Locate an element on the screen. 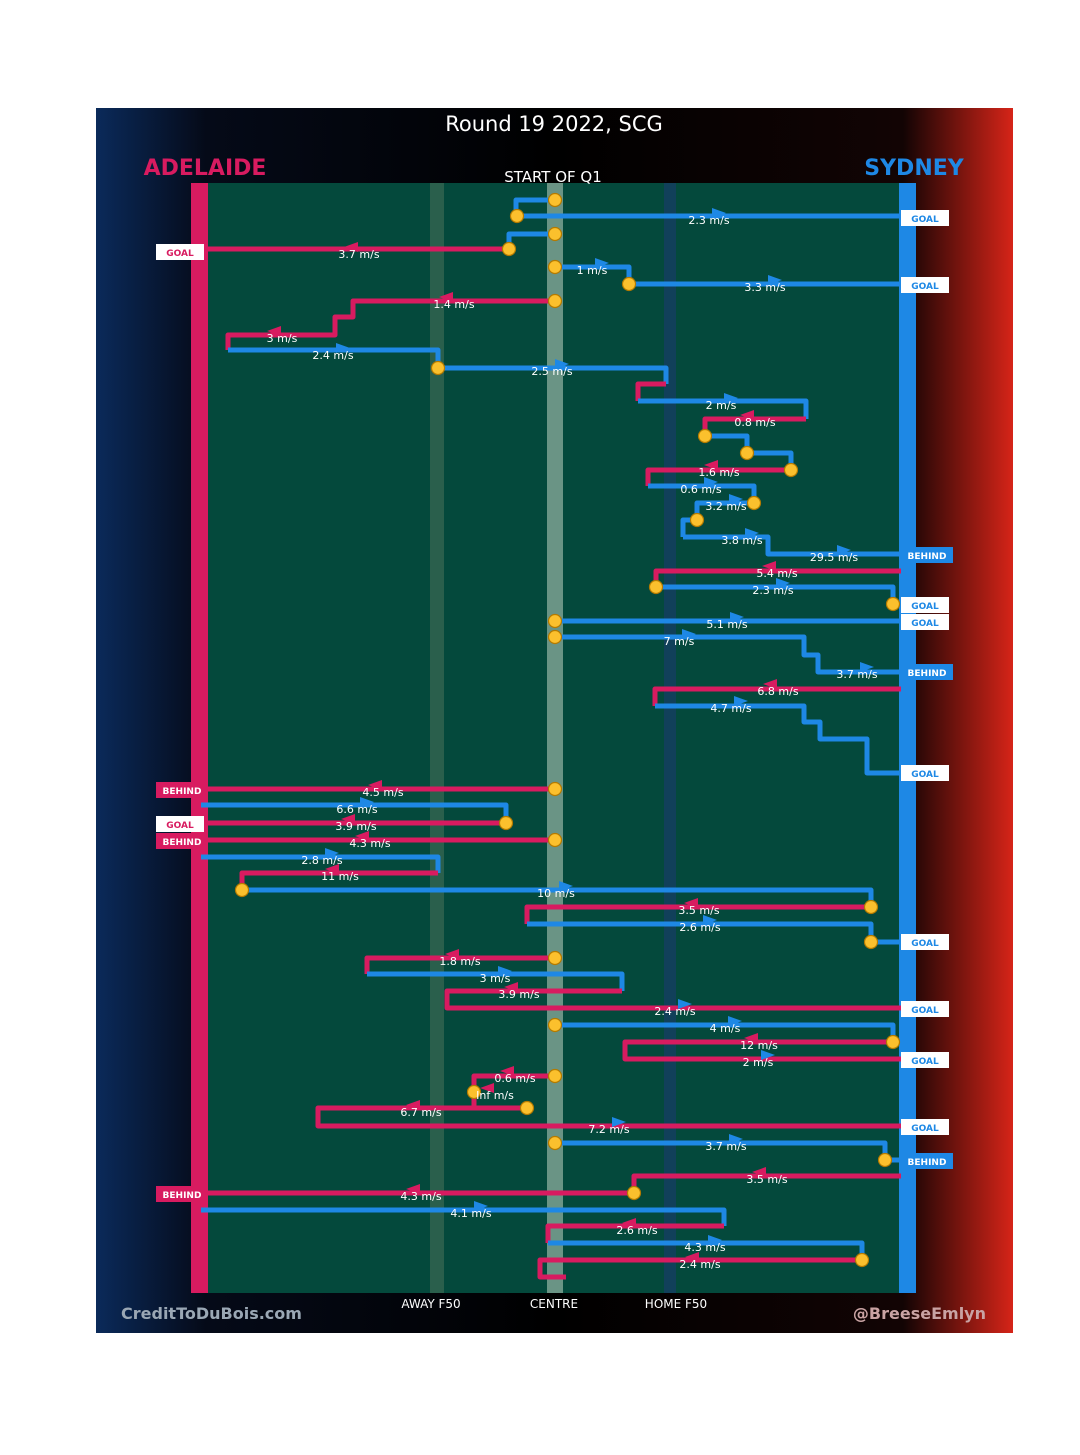 This screenshot has width=1080, height=1455. home-f50-line is located at coordinates (670, 738).